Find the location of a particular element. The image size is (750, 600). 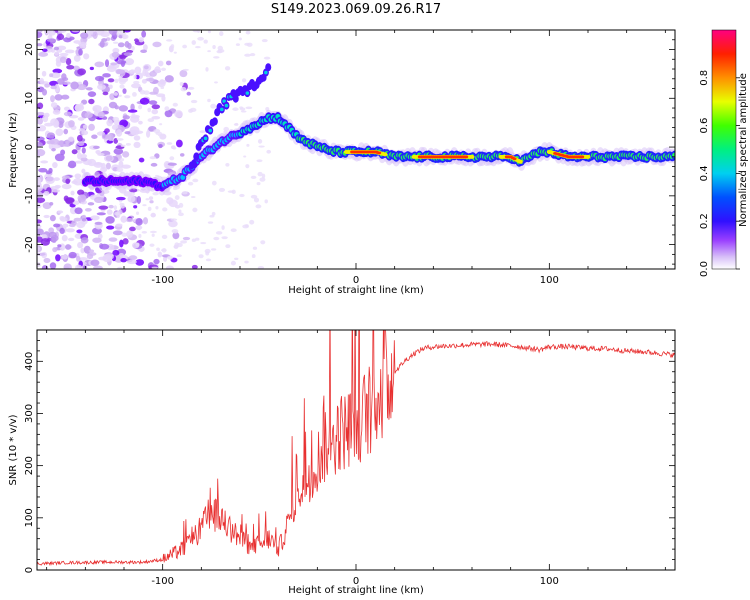

figure-title: S149.2023.069.09.26.R17 is located at coordinates (356, 9).